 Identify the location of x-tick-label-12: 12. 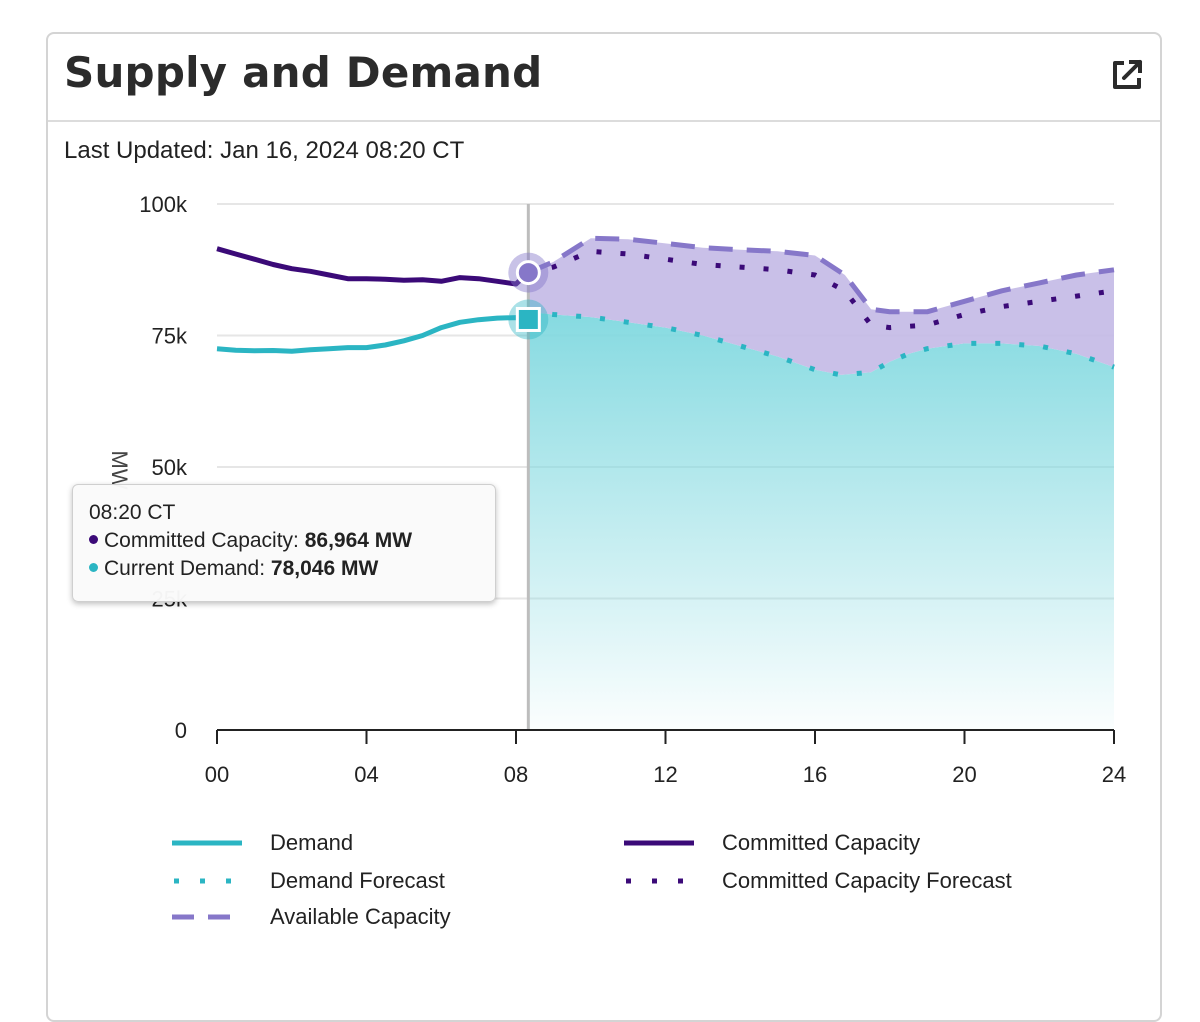
(665, 774).